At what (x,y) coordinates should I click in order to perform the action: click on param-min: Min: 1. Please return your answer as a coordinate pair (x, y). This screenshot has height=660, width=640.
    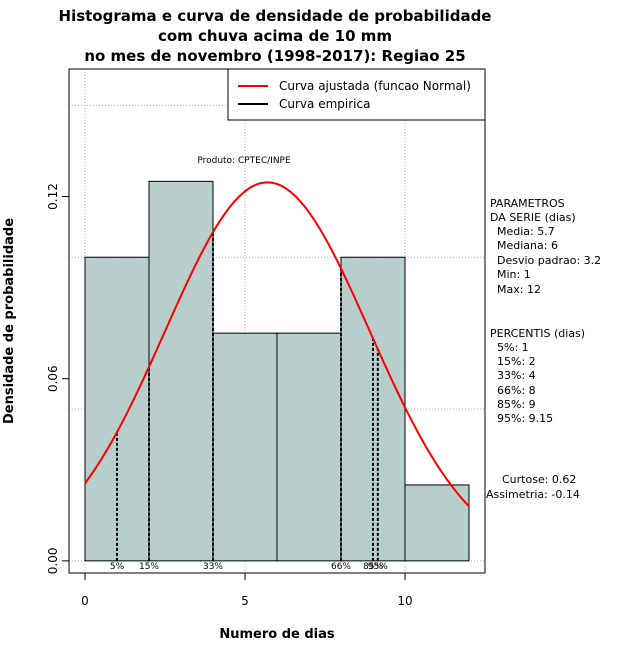
    Looking at the image, I should click on (514, 274).